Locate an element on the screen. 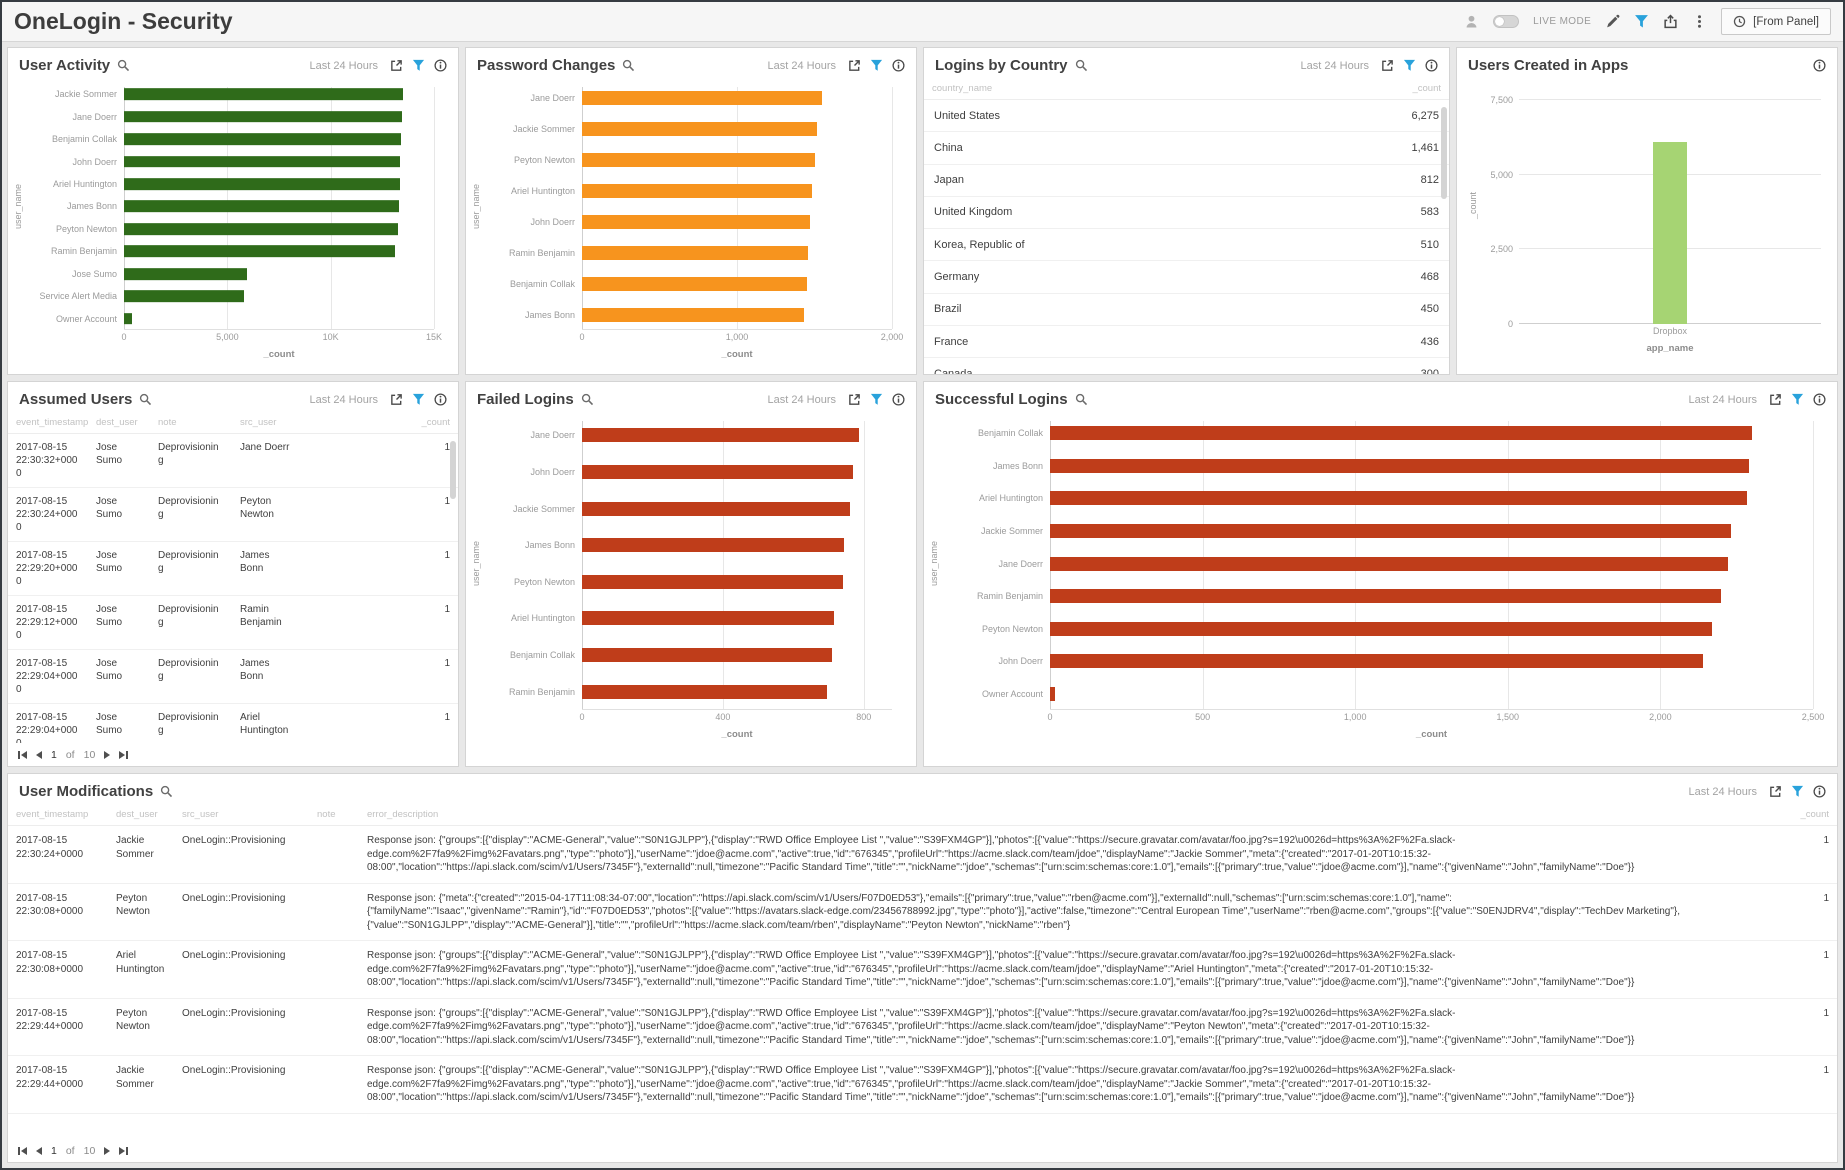 The width and height of the screenshot is (1845, 1170). table-row: United Kingdom 583 is located at coordinates (1186, 213).